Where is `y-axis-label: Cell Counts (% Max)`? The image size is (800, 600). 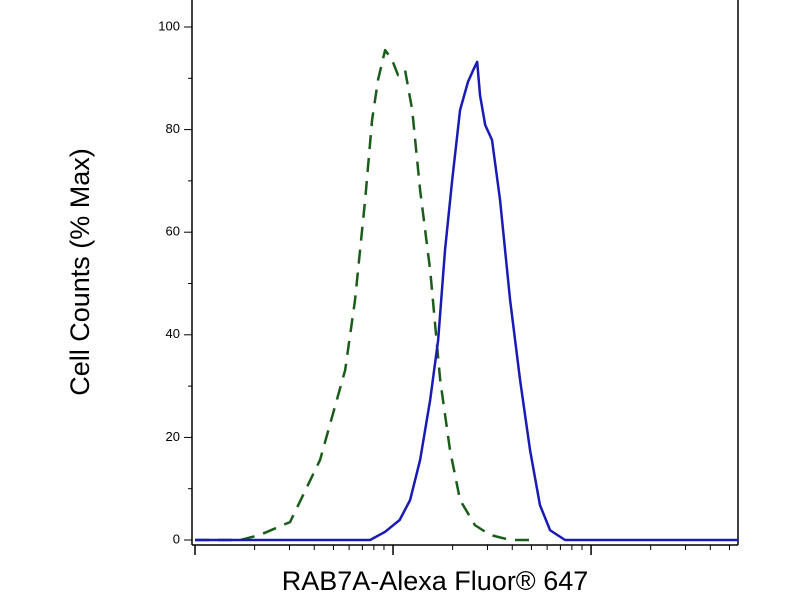 y-axis-label: Cell Counts (% Max) is located at coordinates (80, 272).